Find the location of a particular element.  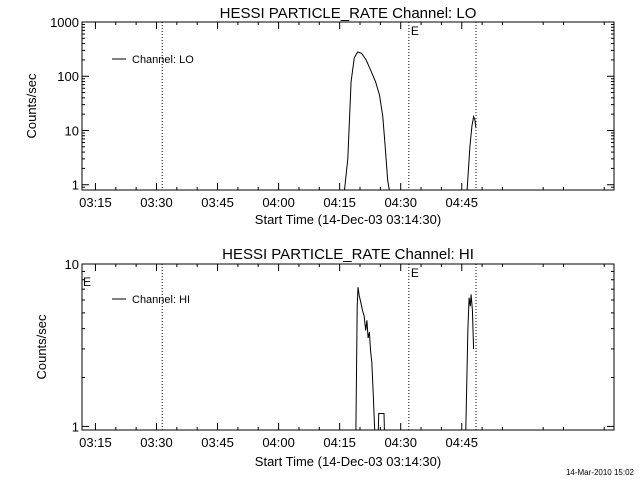

chart-title: HESSI PARTICLE_RATE Channel: HI is located at coordinates (348, 254).